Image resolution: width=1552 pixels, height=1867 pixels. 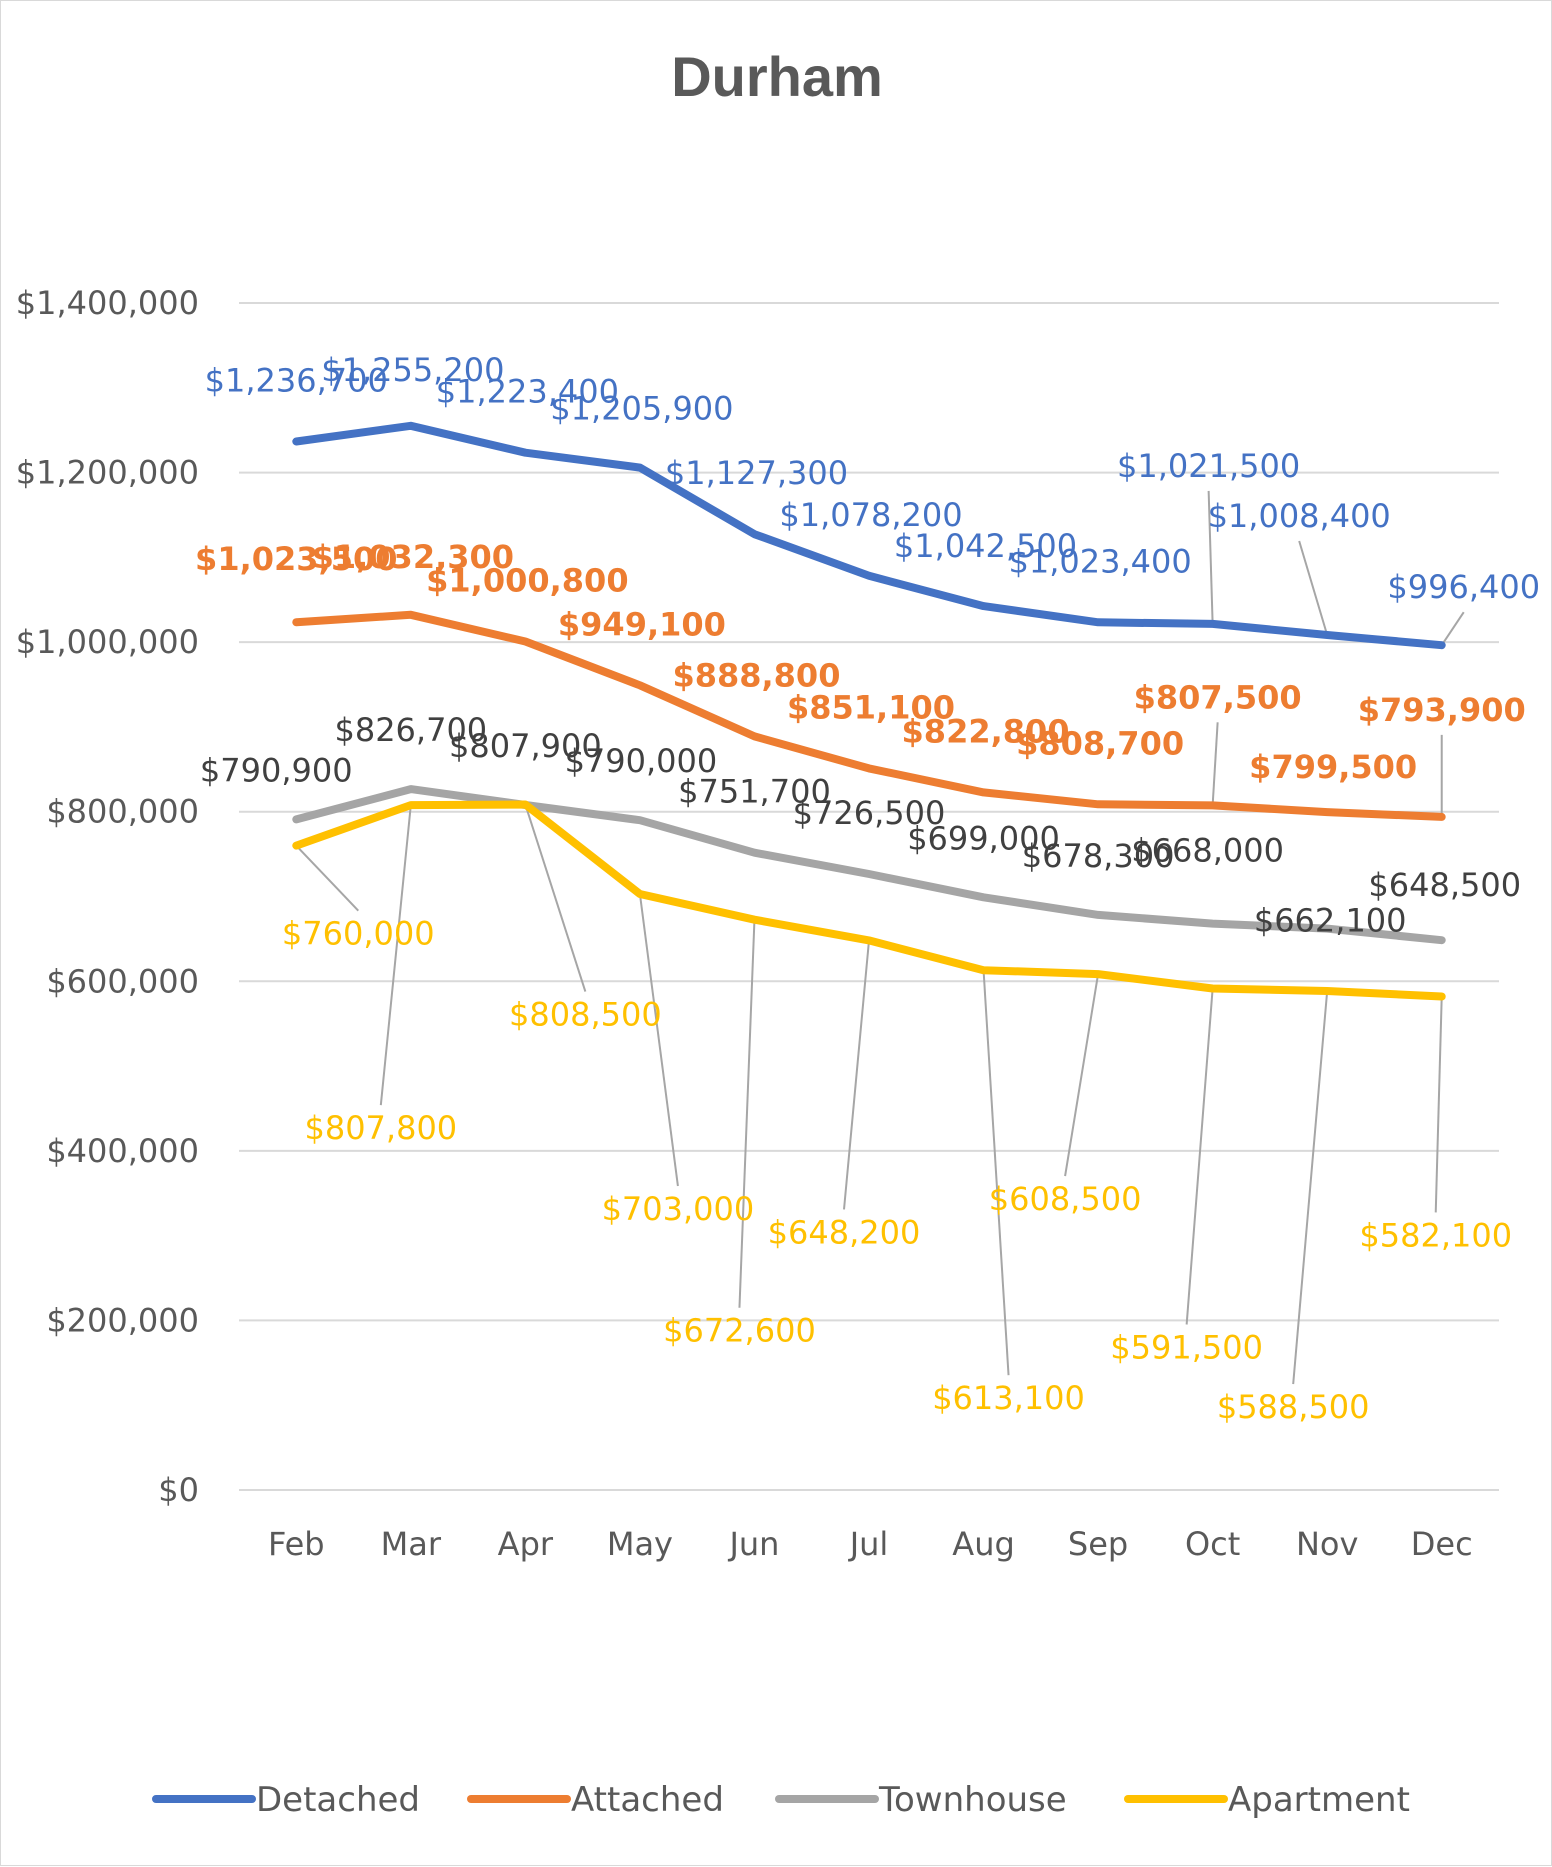 I want to click on data-label: $807,900, so click(x=525, y=746).